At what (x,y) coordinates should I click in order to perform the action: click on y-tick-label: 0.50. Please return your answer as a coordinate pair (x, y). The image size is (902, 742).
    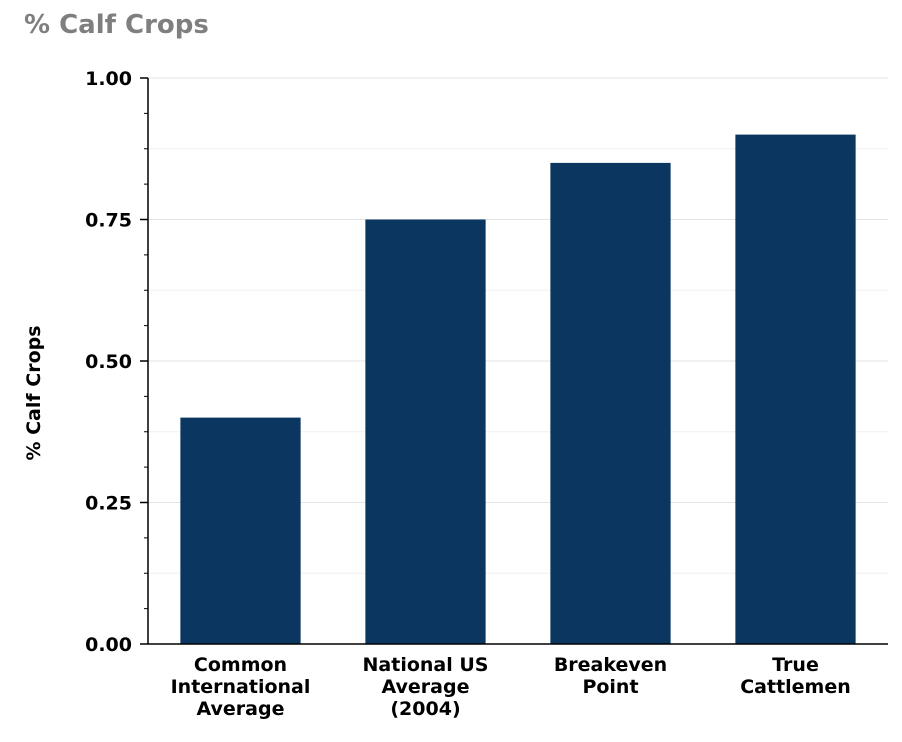
    Looking at the image, I should click on (108, 362).